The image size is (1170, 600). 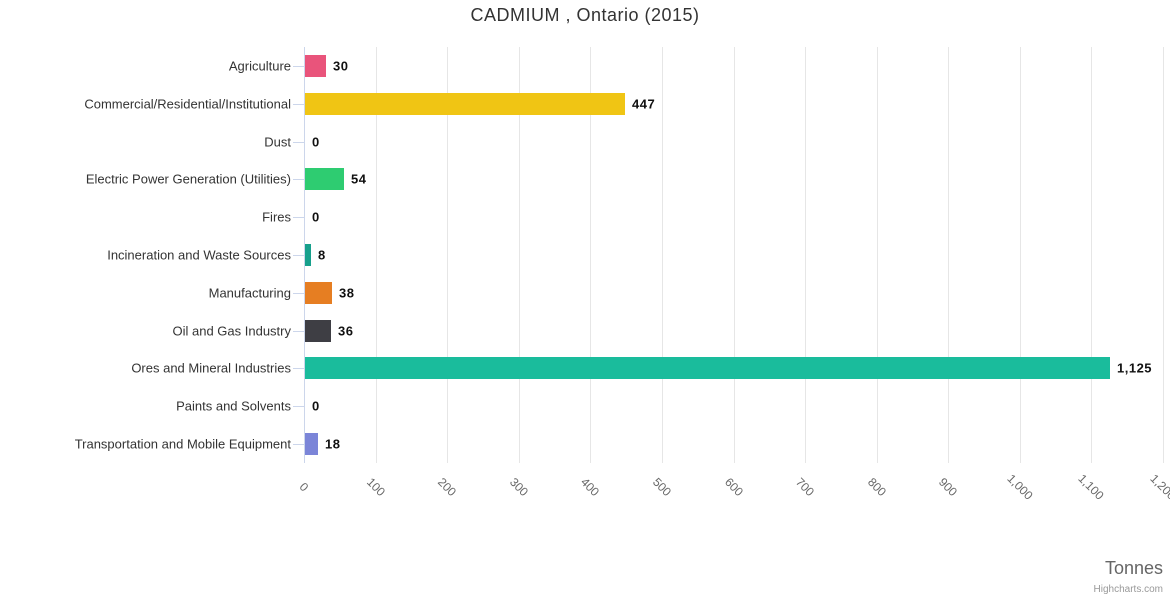 I want to click on category-label: Oil and Gas Industry, so click(x=232, y=331).